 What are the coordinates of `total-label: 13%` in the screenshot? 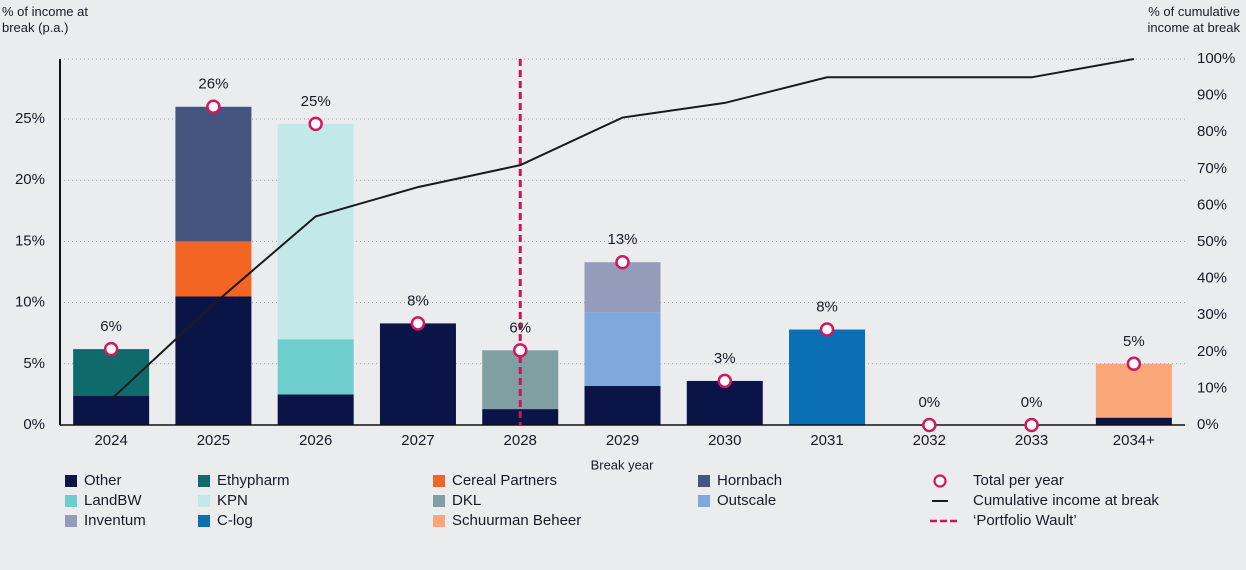 It's located at (622, 239).